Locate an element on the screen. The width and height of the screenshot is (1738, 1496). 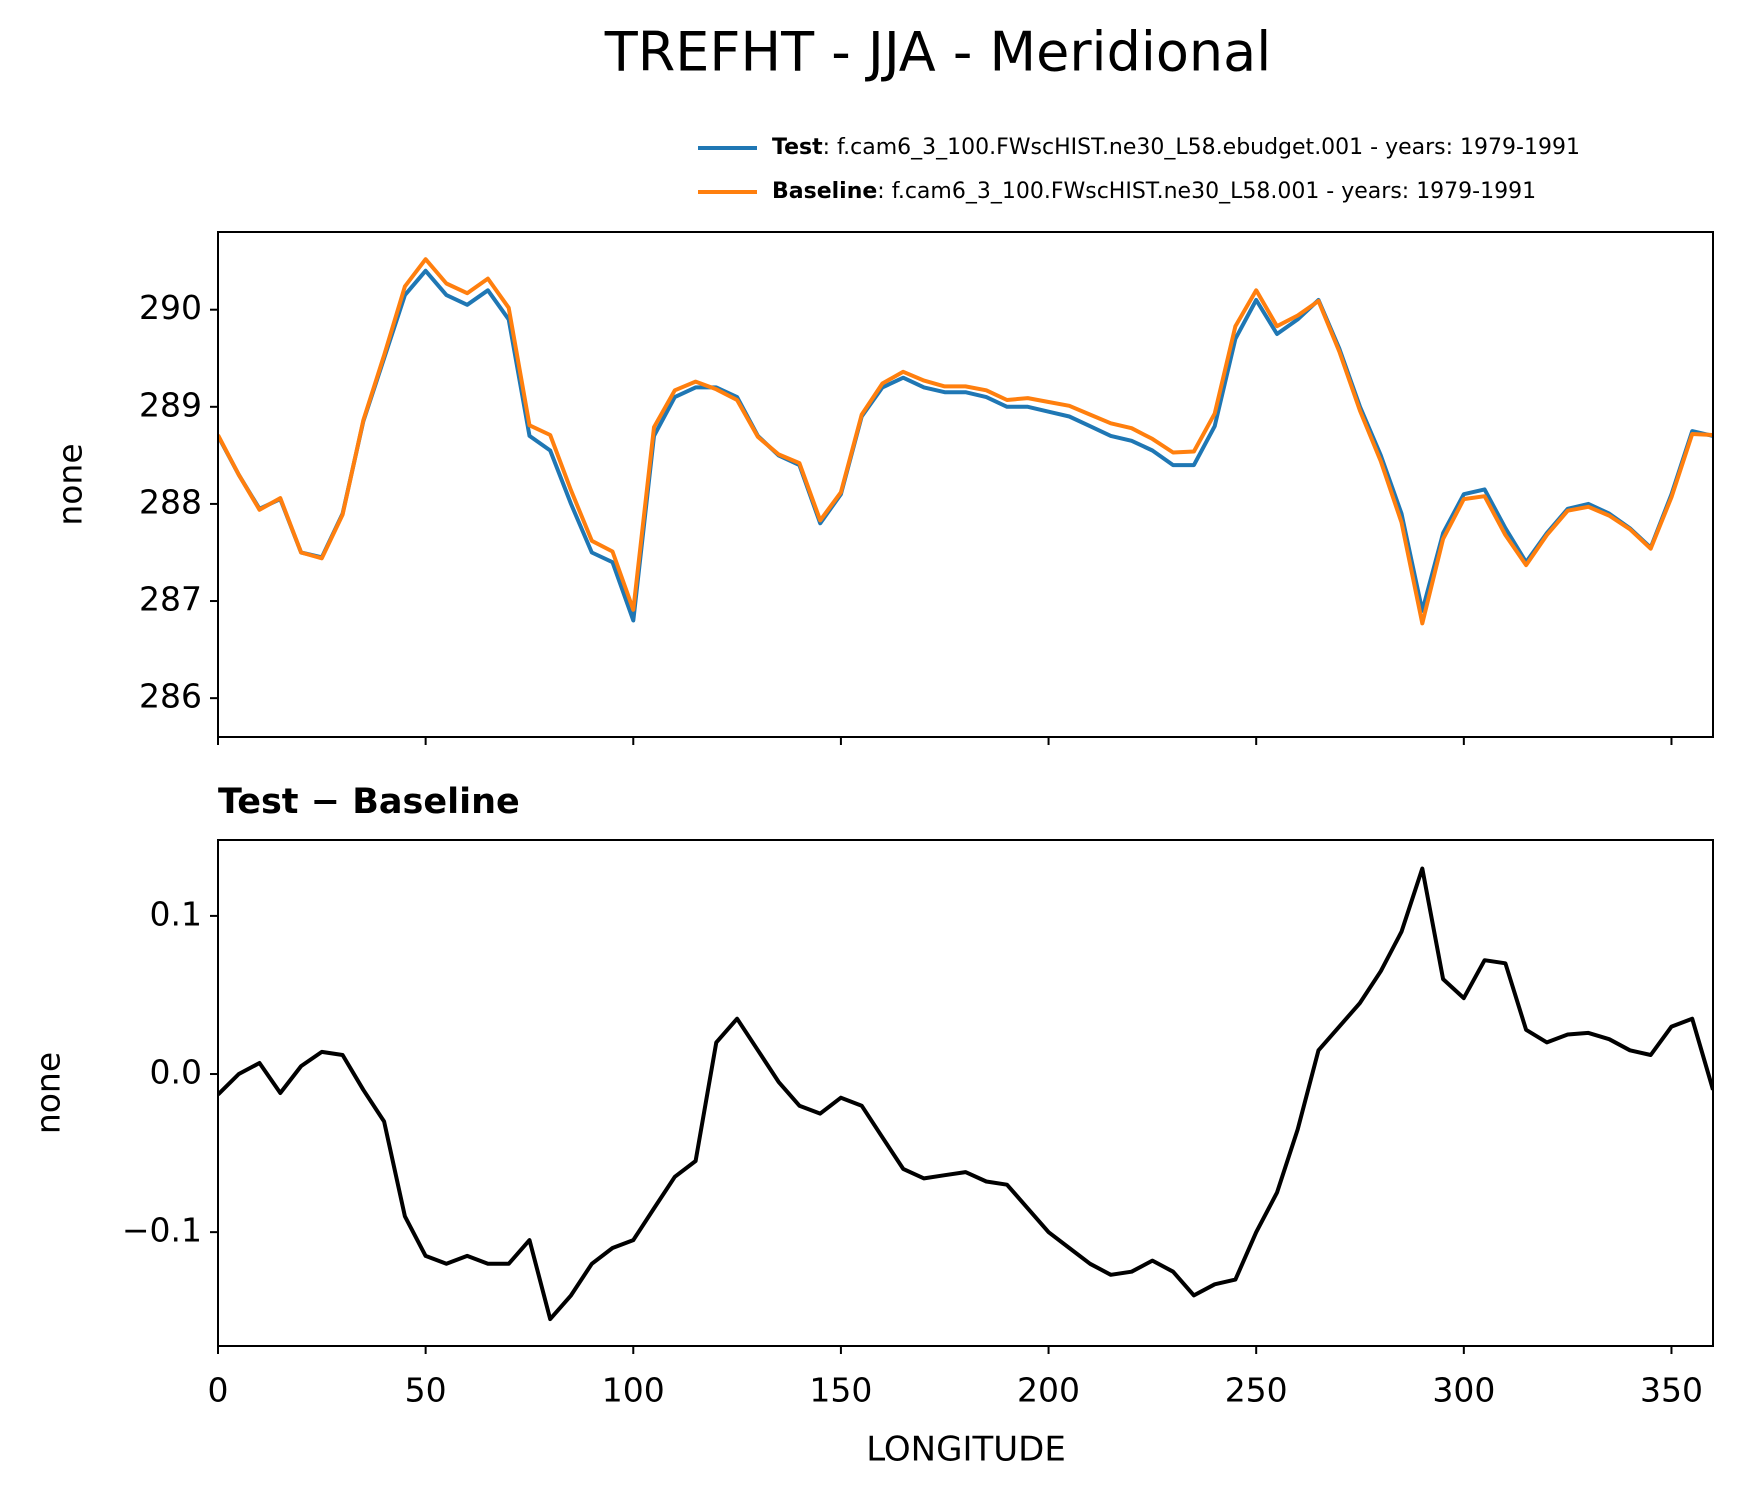
y-tick-label: 290 is located at coordinates (170, 307).